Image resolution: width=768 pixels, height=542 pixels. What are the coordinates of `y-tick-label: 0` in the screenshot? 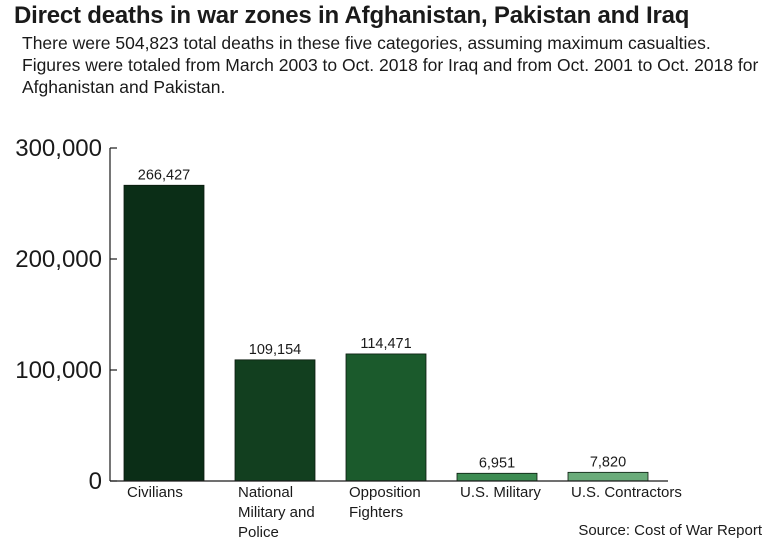 It's located at (95, 481).